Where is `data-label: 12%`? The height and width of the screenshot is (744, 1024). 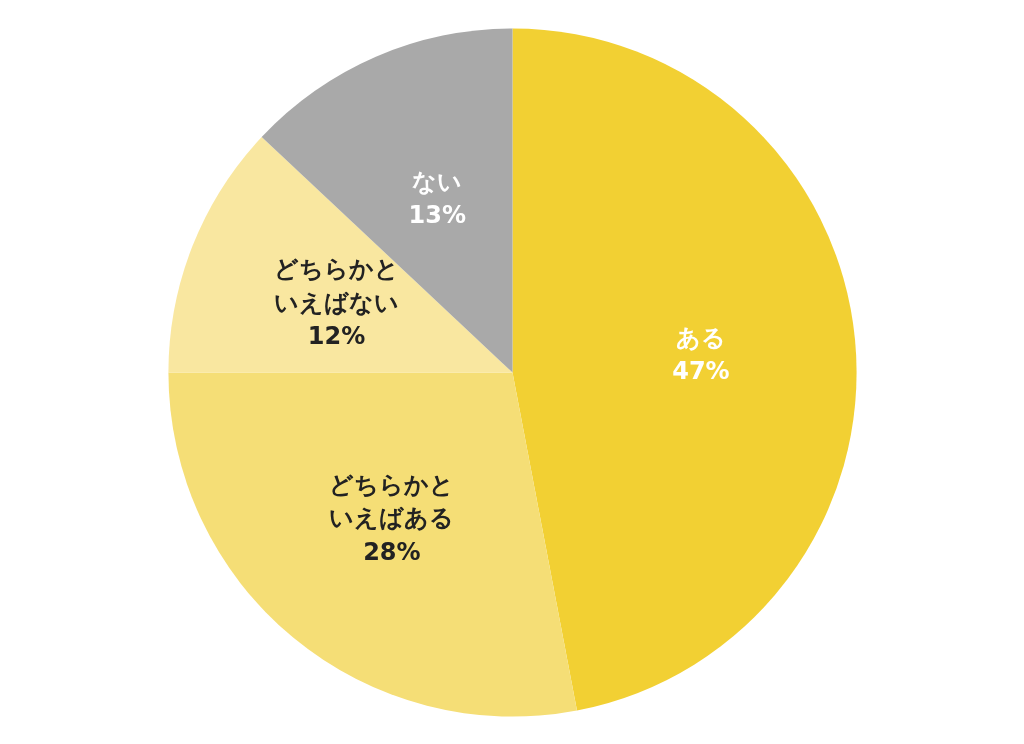 data-label: 12% is located at coordinates (336, 336).